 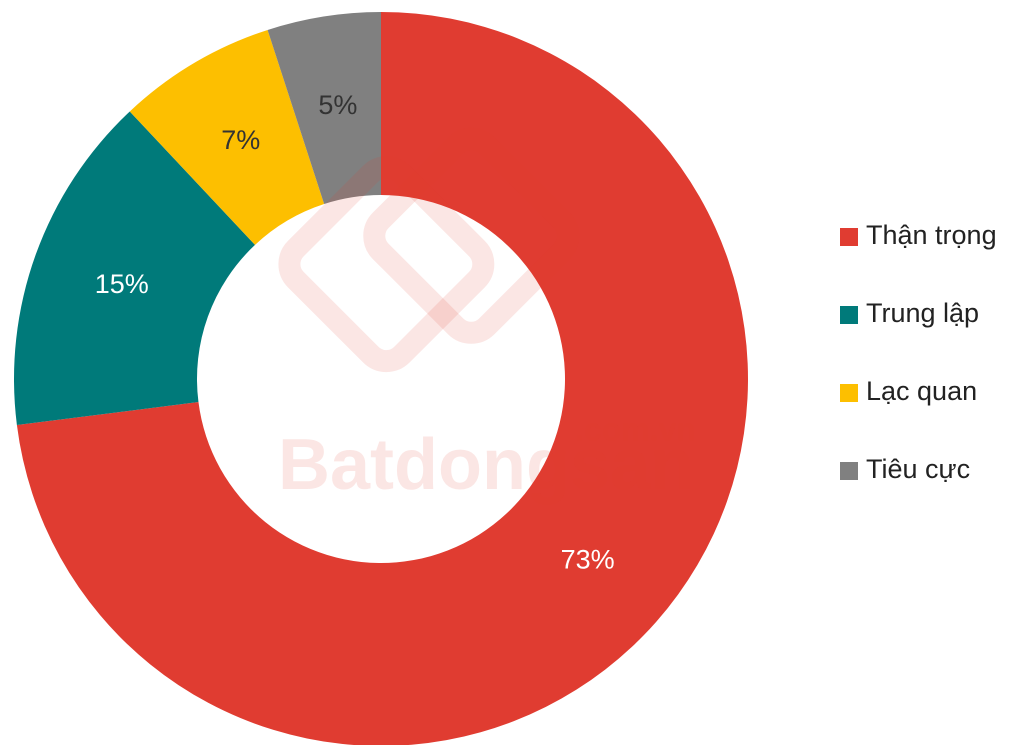 What do you see at coordinates (337, 105) in the screenshot?
I see `value-label: 5%` at bounding box center [337, 105].